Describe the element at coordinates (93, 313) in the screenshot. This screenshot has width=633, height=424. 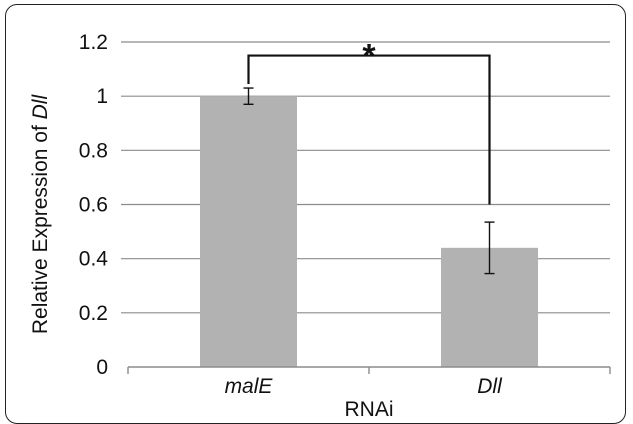
I see `y-tick-0.2: 0.2` at that location.